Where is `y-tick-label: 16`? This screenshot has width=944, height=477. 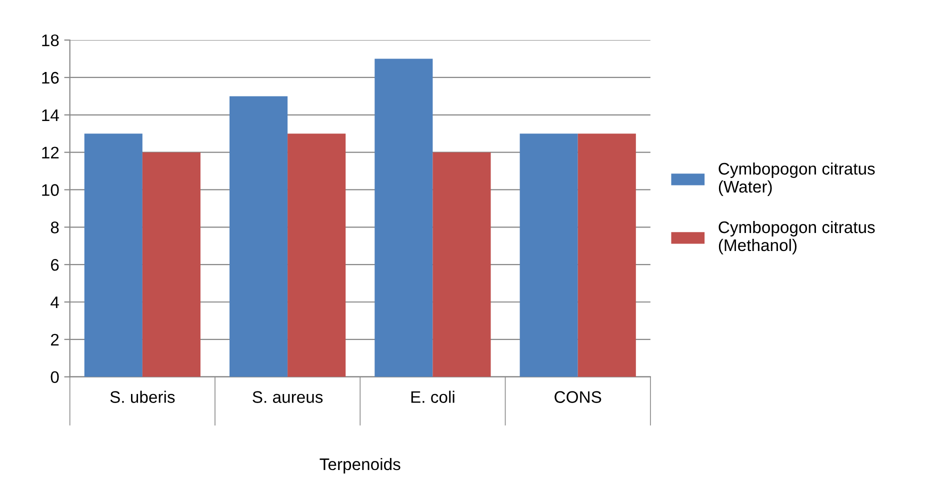 y-tick-label: 16 is located at coordinates (50, 78).